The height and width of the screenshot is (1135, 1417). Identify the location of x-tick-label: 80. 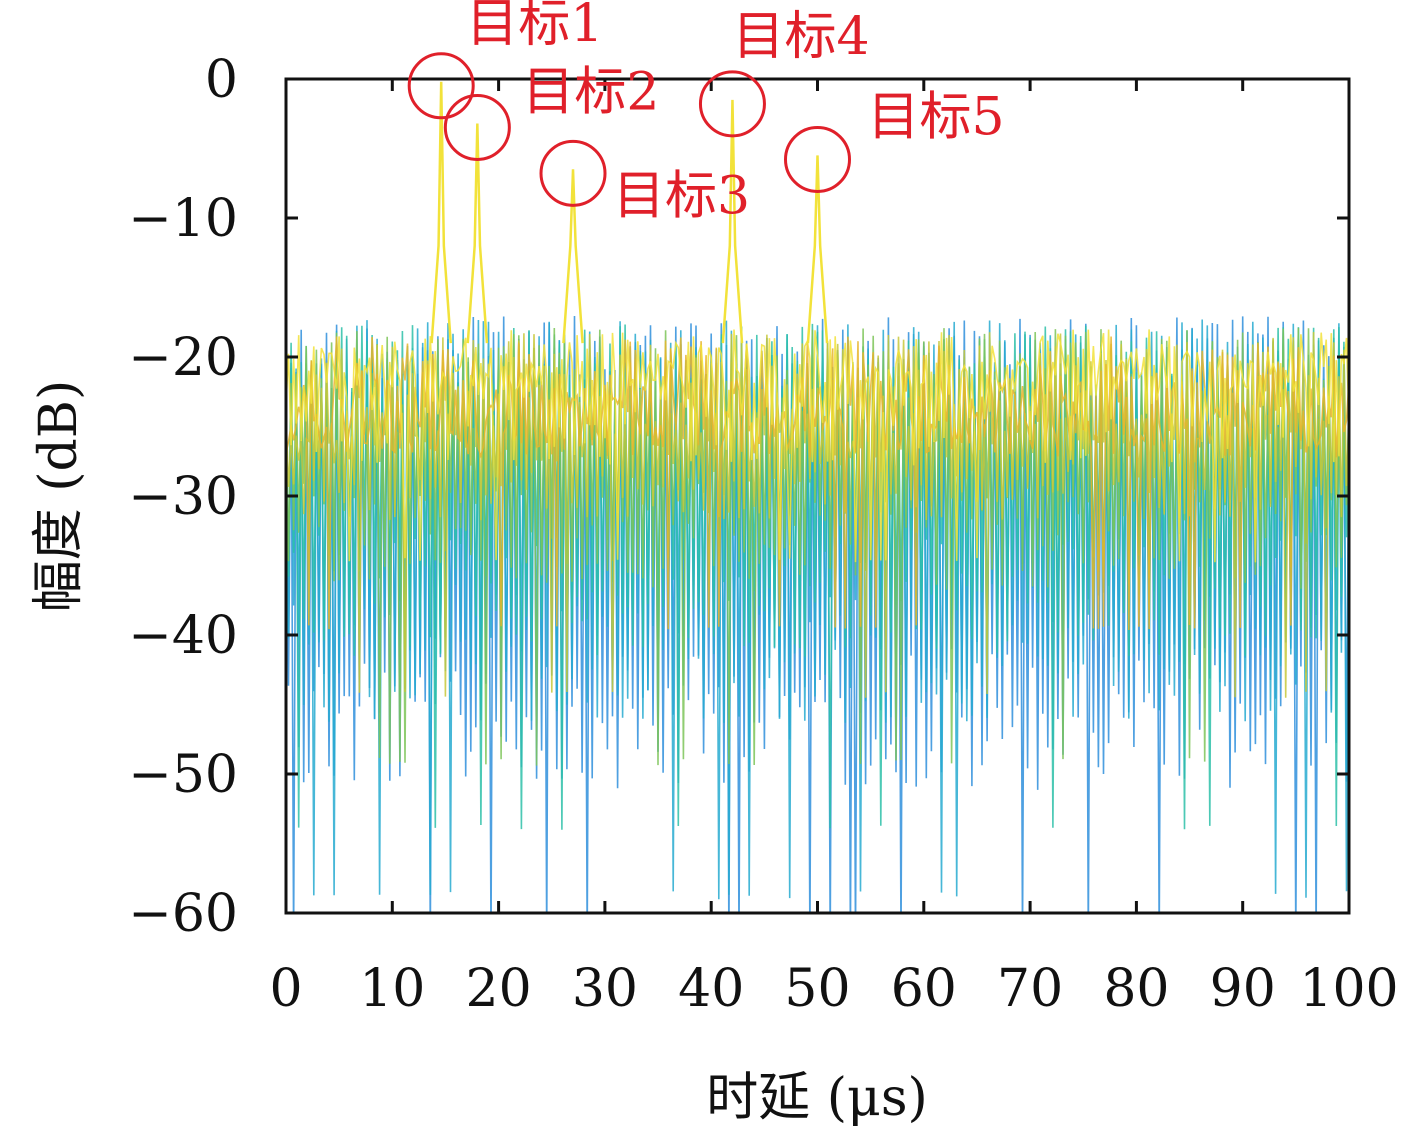
(1136, 989).